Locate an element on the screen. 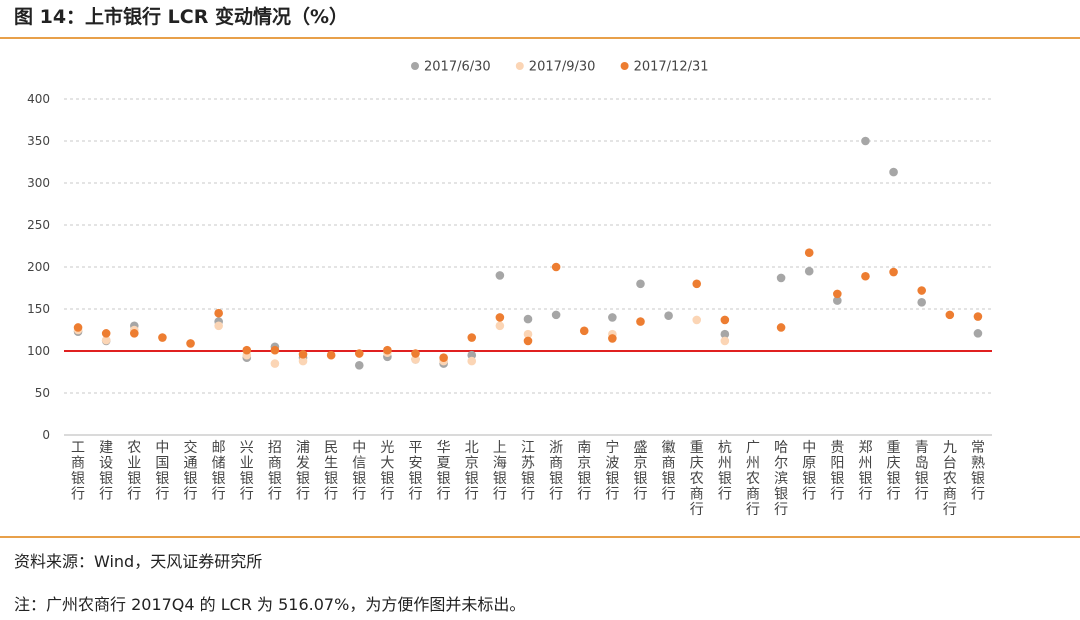  x-tick-label: 江苏银行 is located at coordinates (528, 471).